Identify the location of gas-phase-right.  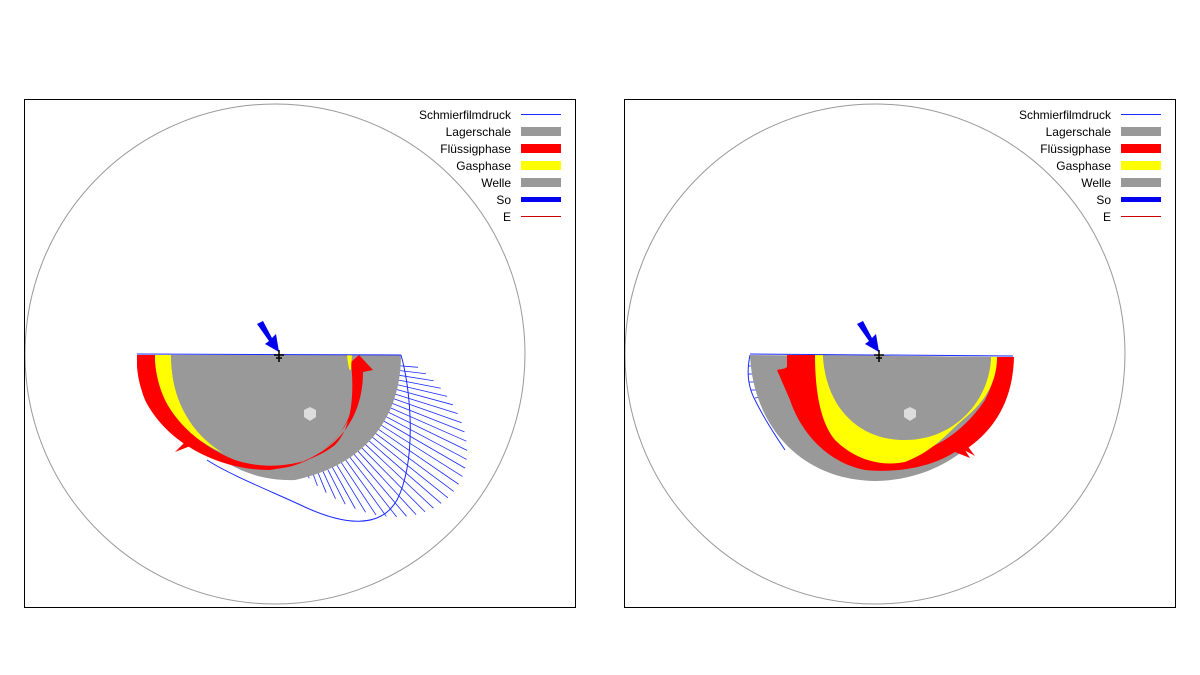
(349, 363).